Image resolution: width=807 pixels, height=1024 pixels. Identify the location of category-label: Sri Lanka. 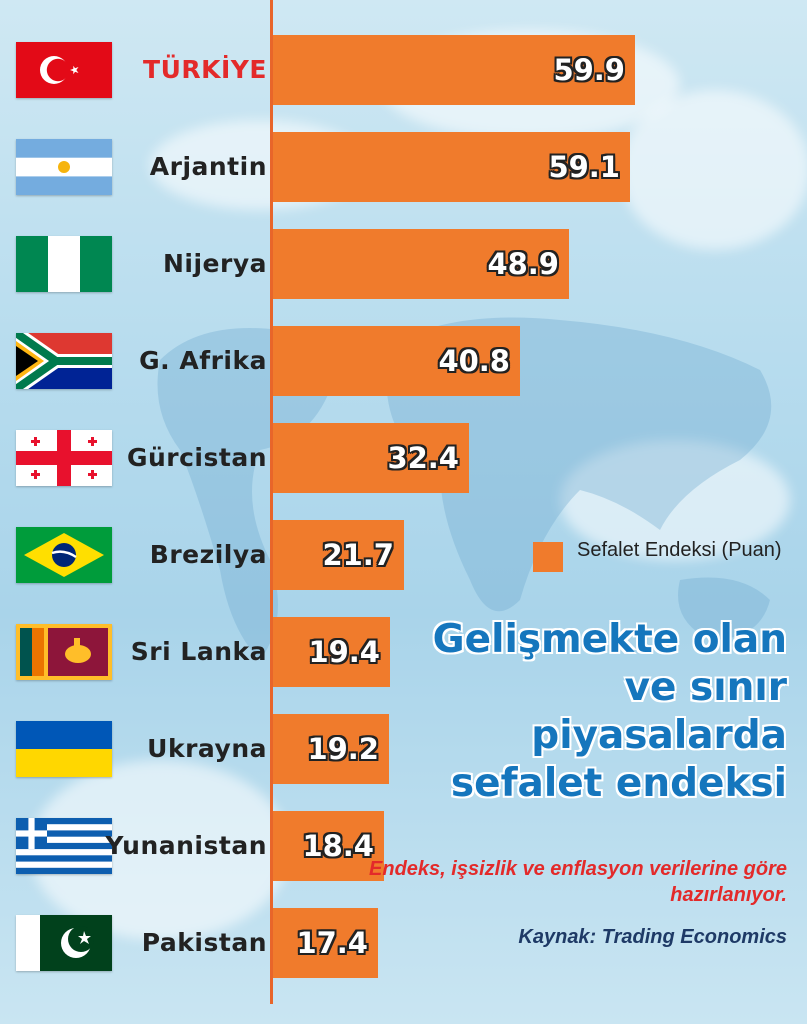
(198, 651).